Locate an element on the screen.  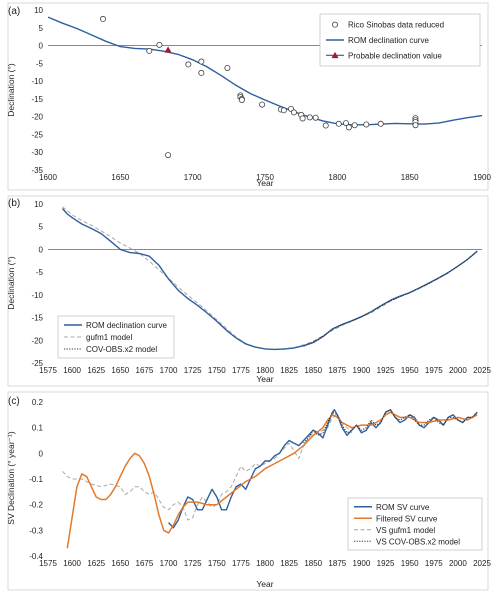
y-tick-label: 0.2 is located at coordinates (38, 402).